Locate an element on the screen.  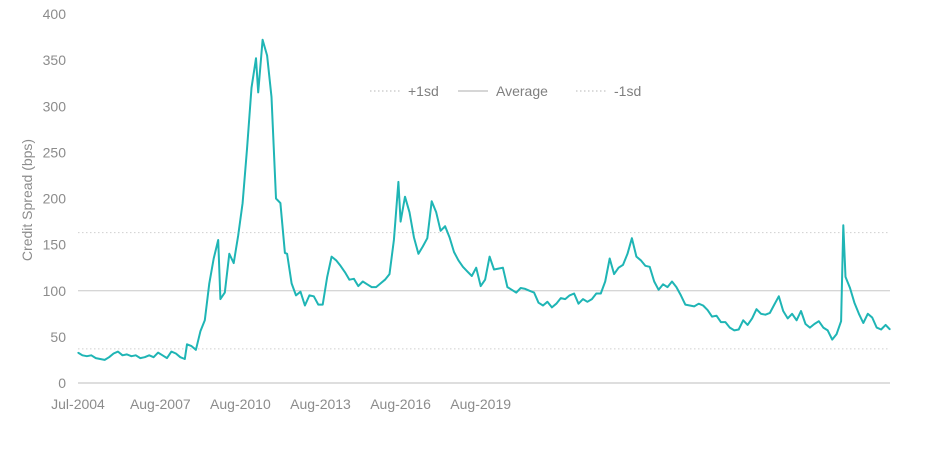
y-tick-label: 0 is located at coordinates (62, 383).